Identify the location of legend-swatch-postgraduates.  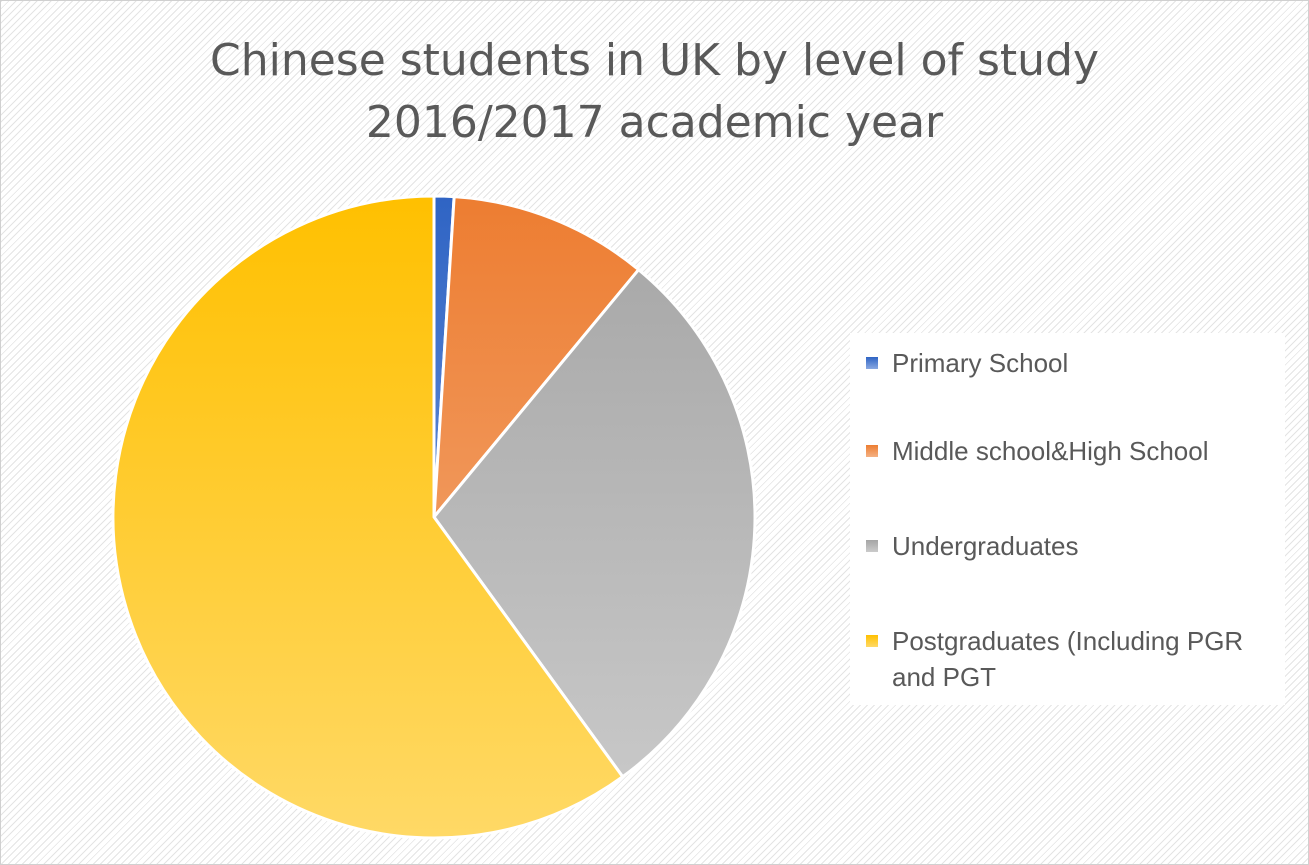
(872, 641).